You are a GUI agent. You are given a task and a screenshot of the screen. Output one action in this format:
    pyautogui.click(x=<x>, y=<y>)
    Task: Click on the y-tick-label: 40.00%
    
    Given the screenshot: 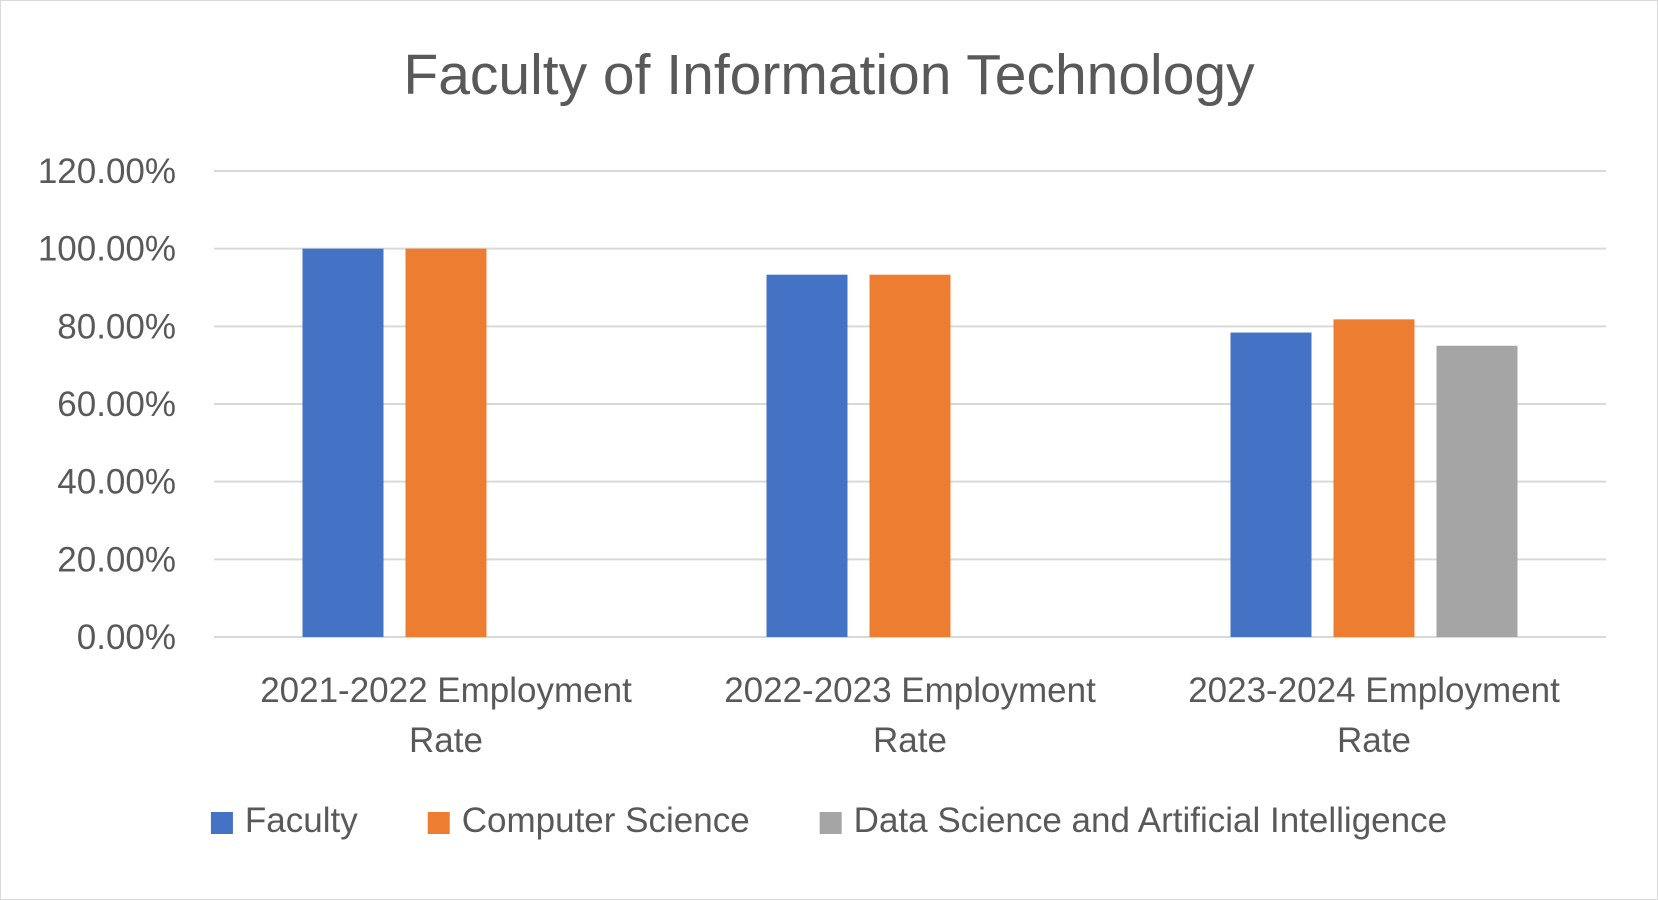 What is the action you would take?
    pyautogui.click(x=116, y=482)
    